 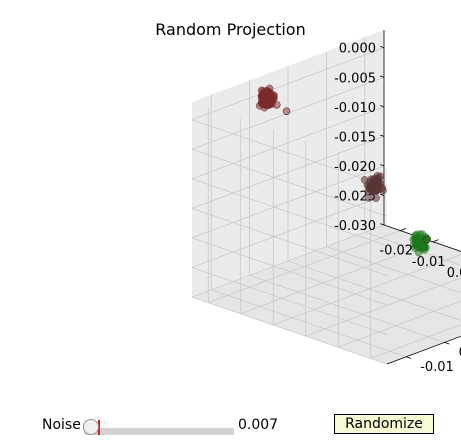 What do you see at coordinates (418, 239) in the screenshot?
I see `cluster-3-point` at bounding box center [418, 239].